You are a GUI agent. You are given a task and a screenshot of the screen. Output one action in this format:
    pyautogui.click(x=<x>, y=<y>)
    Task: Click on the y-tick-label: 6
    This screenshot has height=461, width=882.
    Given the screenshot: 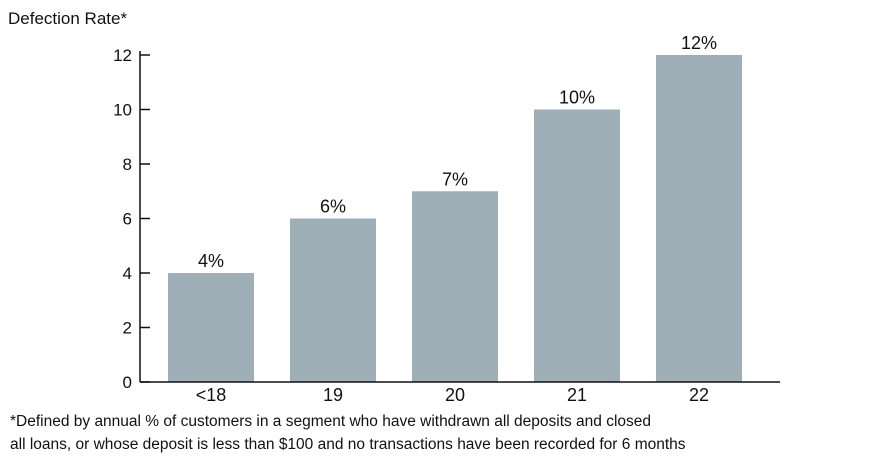 What is the action you would take?
    pyautogui.click(x=127, y=219)
    